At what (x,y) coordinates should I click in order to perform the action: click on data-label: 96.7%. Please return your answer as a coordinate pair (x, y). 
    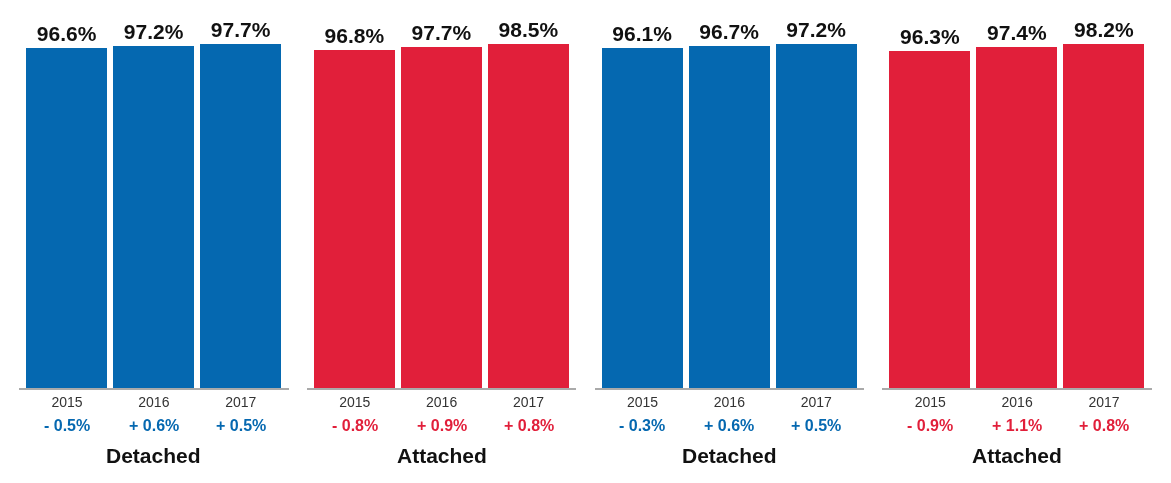
    Looking at the image, I should click on (729, 31).